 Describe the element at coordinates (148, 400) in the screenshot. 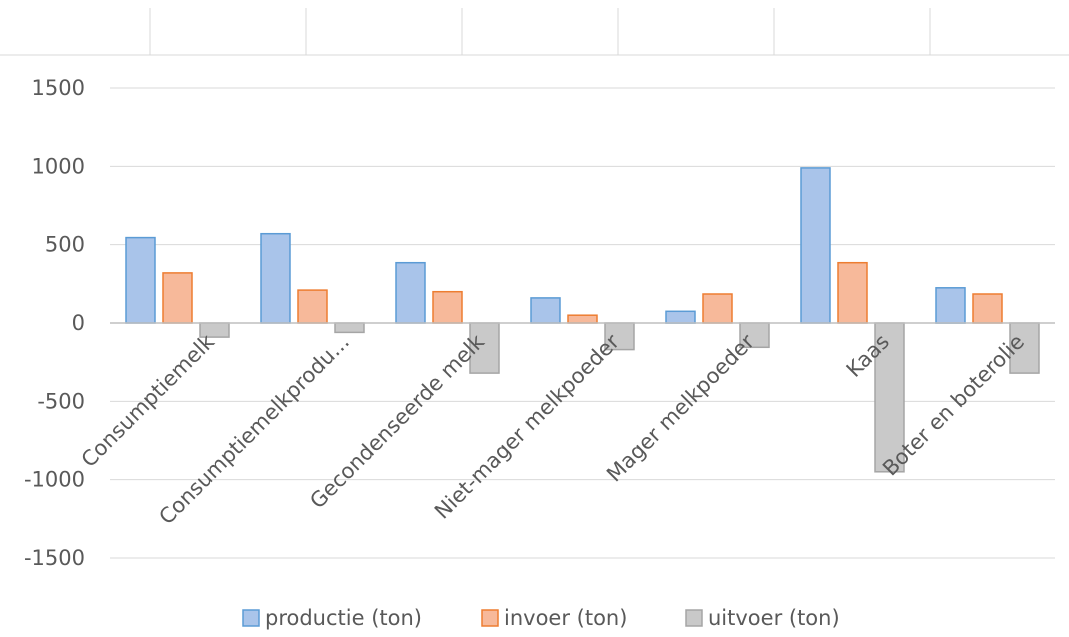

I see `category-label: Consumptiemelk` at that location.